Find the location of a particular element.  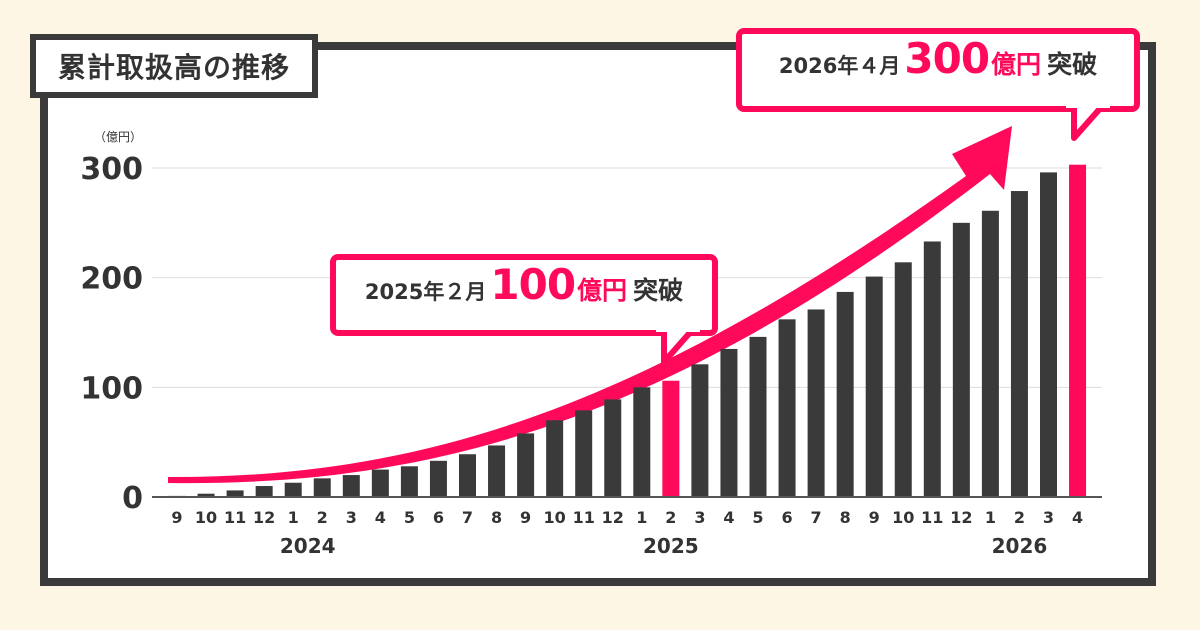

callout-300-unit: 億円 is located at coordinates (1016, 64).